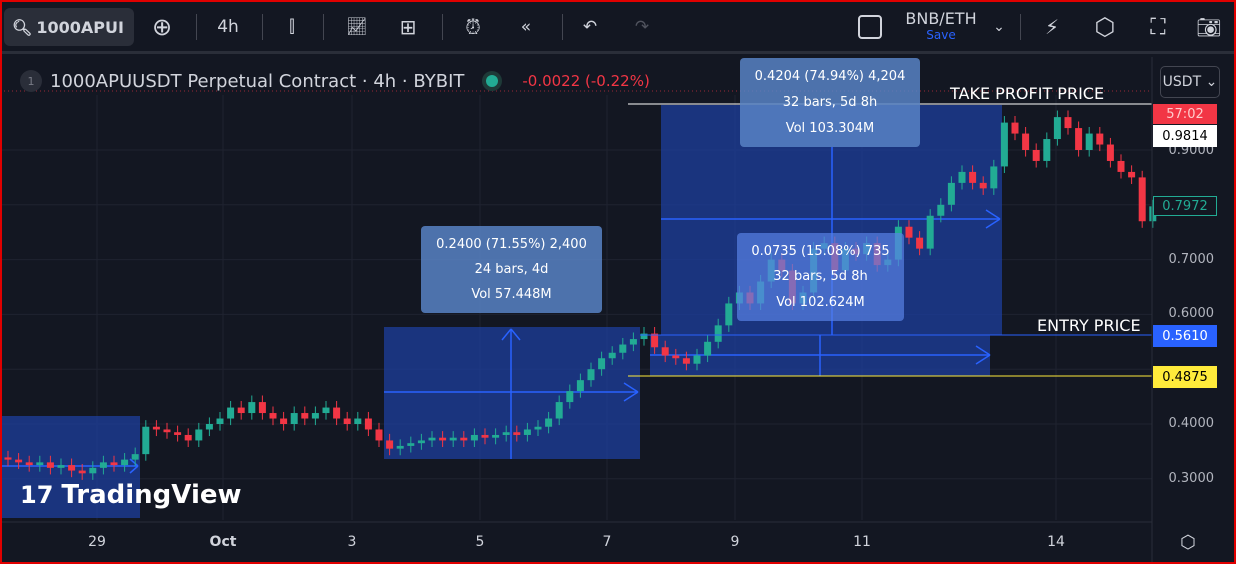 The image size is (1236, 564). Describe the element at coordinates (1052, 27) in the screenshot. I see `quick-search-icon: ⚡︎` at that location.